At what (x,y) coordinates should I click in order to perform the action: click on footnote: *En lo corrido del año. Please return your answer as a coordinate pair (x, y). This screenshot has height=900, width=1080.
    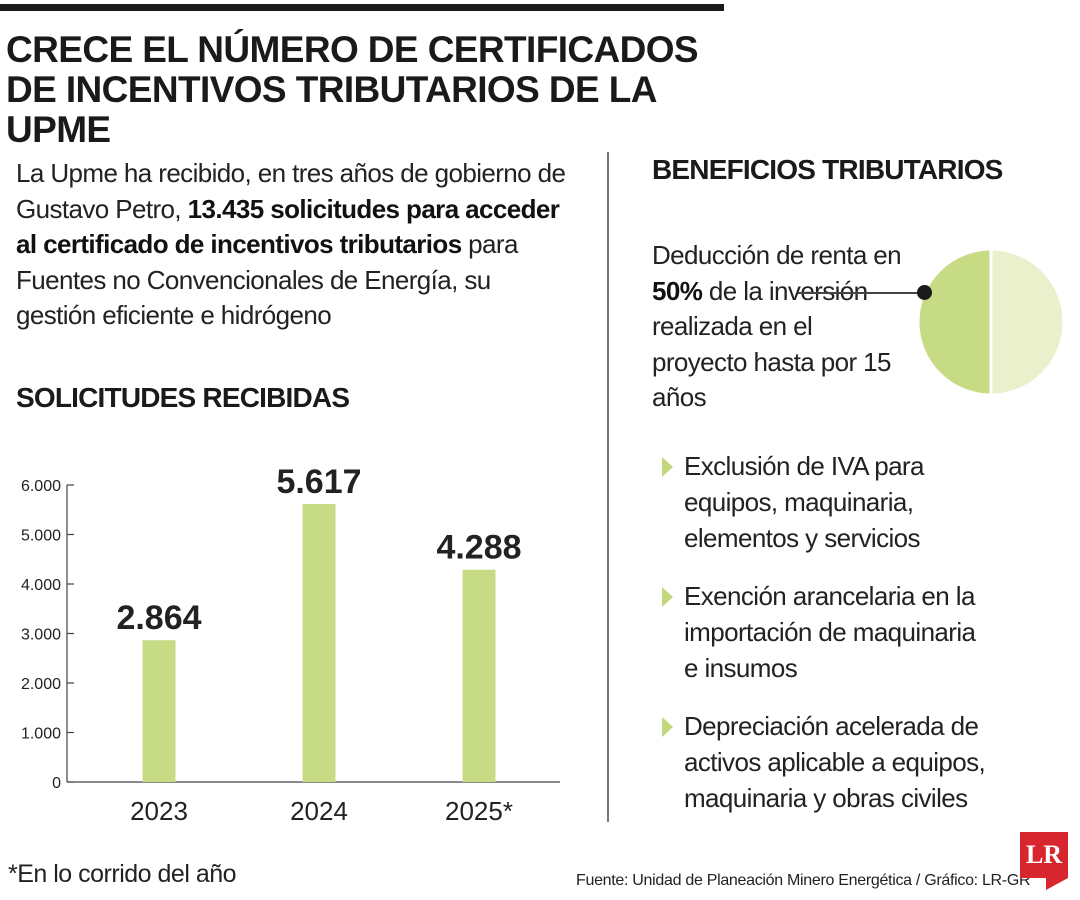
    Looking at the image, I should click on (122, 874).